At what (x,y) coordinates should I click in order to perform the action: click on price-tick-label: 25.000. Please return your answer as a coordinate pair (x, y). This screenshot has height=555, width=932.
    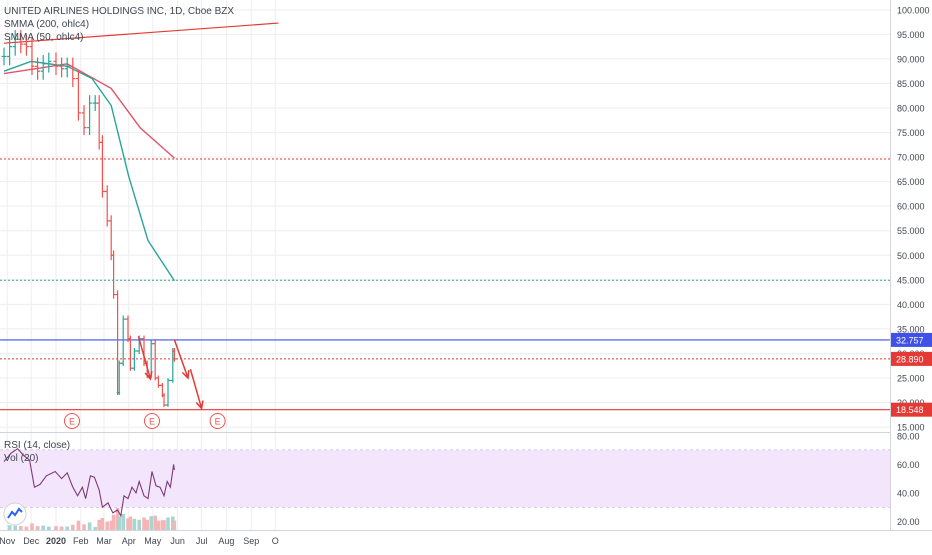
    Looking at the image, I should click on (911, 379).